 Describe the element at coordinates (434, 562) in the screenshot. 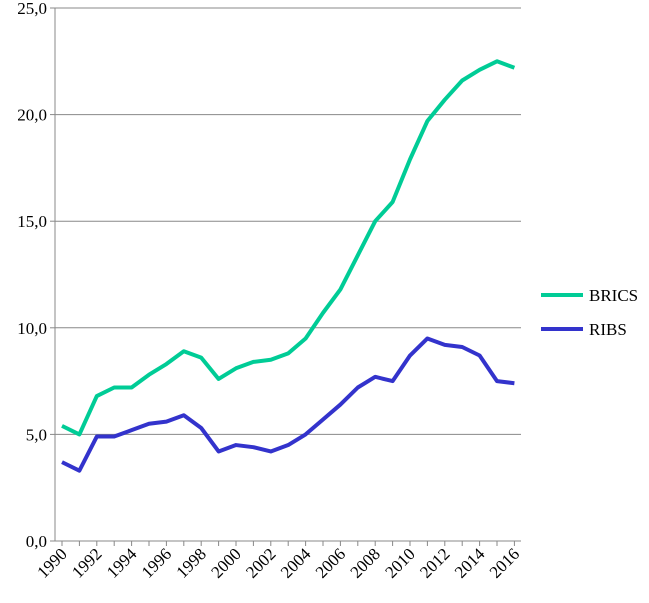

I see `x-tick-label: 2012` at that location.